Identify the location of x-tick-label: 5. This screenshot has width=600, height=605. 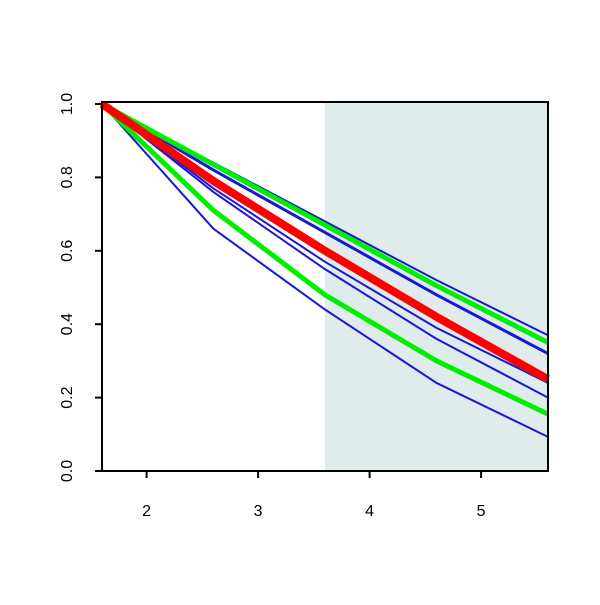
(481, 511).